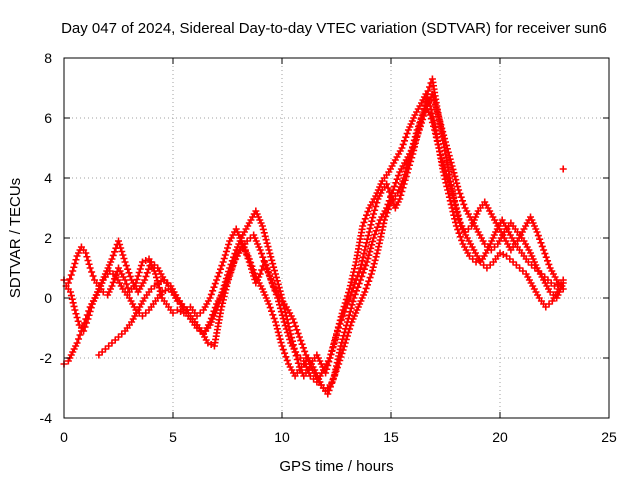 Image resolution: width=640 pixels, height=480 pixels. What do you see at coordinates (46, 358) in the screenshot?
I see `y-tick-label: -2` at bounding box center [46, 358].